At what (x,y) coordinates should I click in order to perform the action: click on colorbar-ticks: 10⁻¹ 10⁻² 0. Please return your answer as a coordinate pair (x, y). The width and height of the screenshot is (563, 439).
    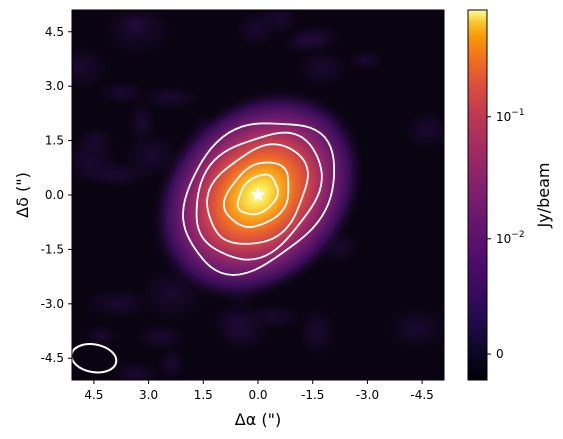
    Looking at the image, I should click on (506, 234).